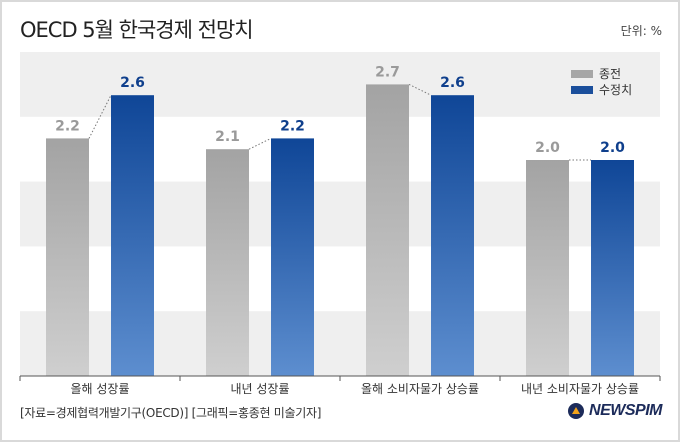  Describe the element at coordinates (292, 126) in the screenshot. I see `value-label-revised: 2.2` at that location.